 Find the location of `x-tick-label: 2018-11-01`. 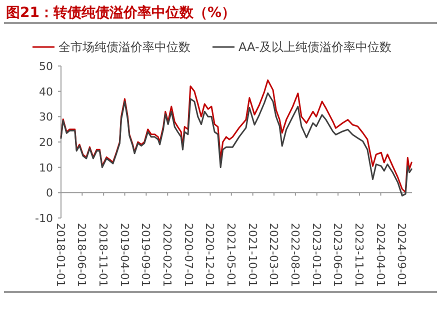

x-tick-label: 2018-11-01 is located at coordinates (103, 255).